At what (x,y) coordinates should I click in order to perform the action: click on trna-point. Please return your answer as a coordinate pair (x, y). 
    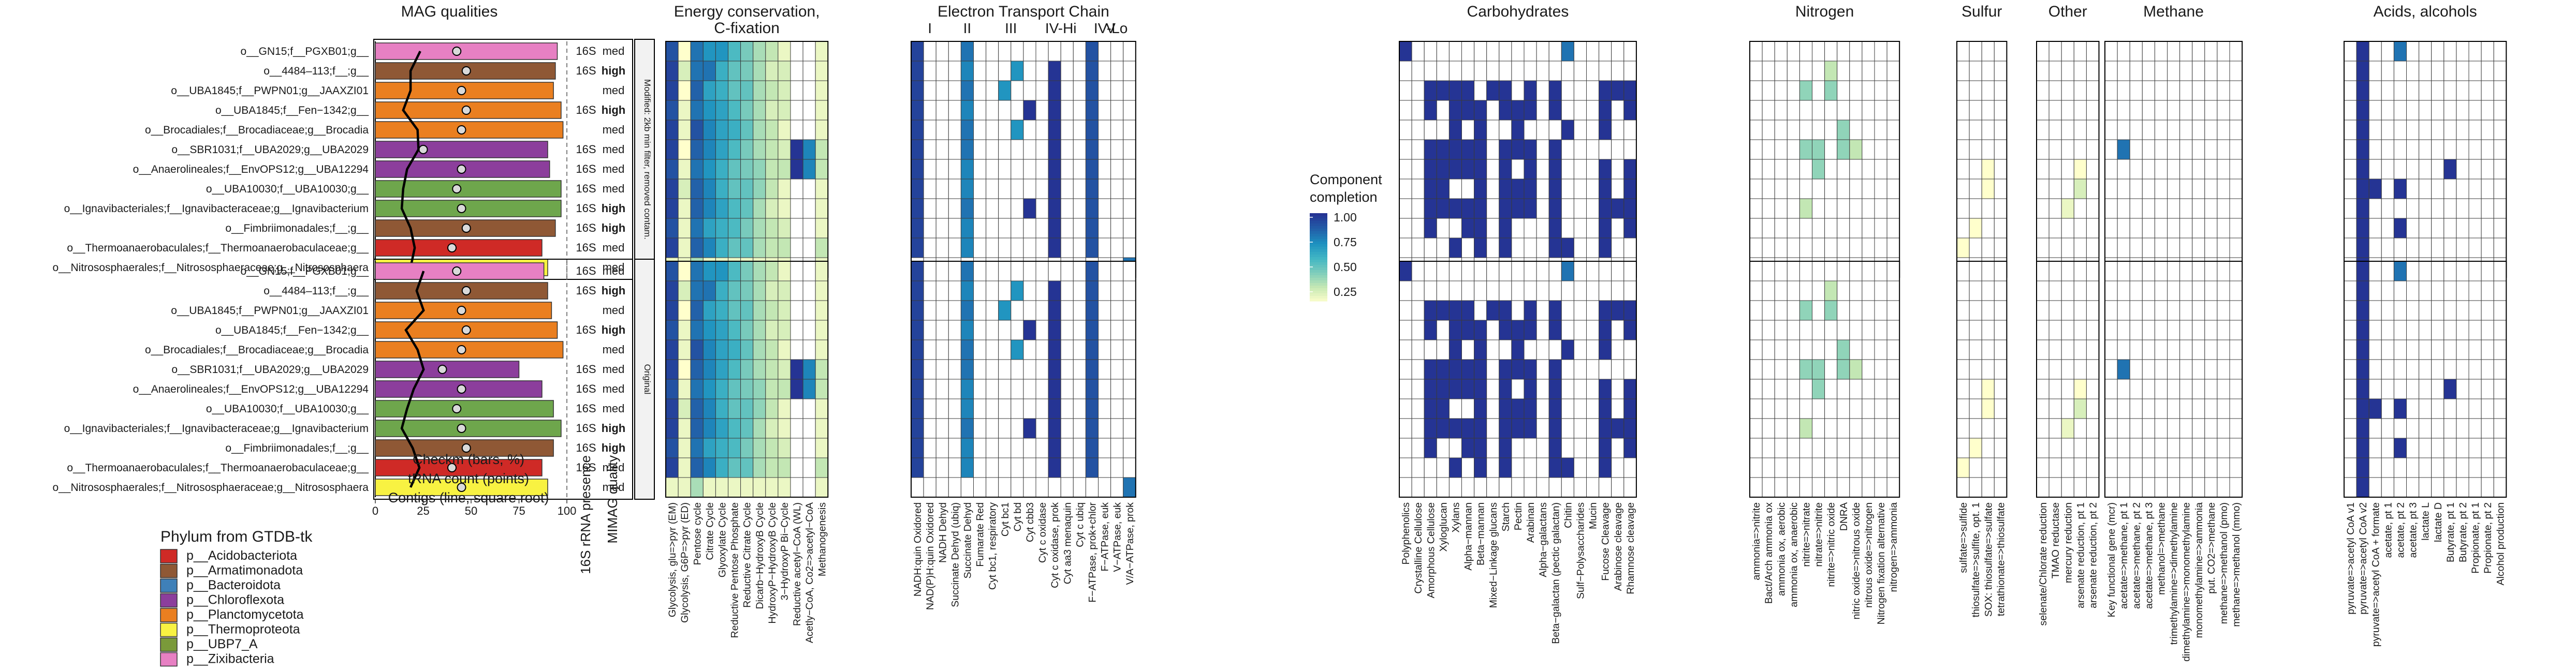
    Looking at the image, I should click on (457, 408).